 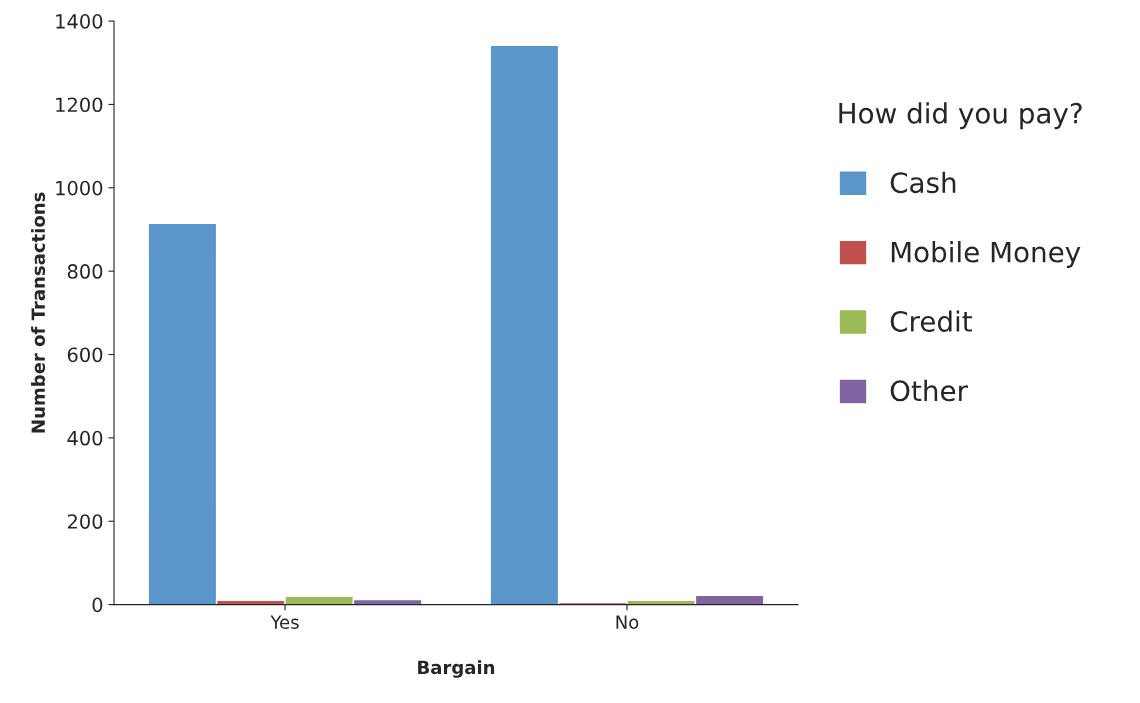 What do you see at coordinates (79, 21) in the screenshot?
I see `y-tick-label: 1400` at bounding box center [79, 21].